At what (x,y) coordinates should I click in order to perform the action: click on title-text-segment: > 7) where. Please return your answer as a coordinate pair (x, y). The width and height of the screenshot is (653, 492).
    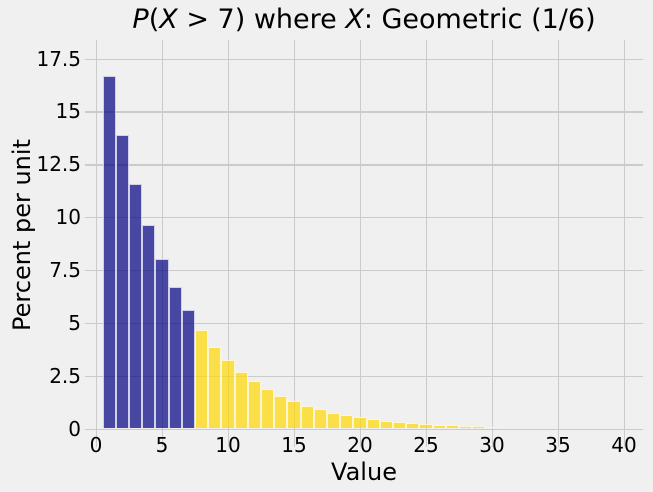
    Looking at the image, I should click on (261, 19).